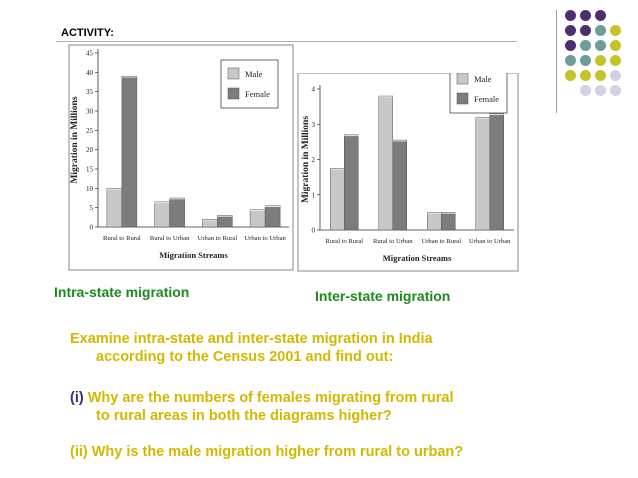 This screenshot has height=478, width=638. What do you see at coordinates (92, 208) in the screenshot?
I see `y-tick-label: 5` at bounding box center [92, 208].